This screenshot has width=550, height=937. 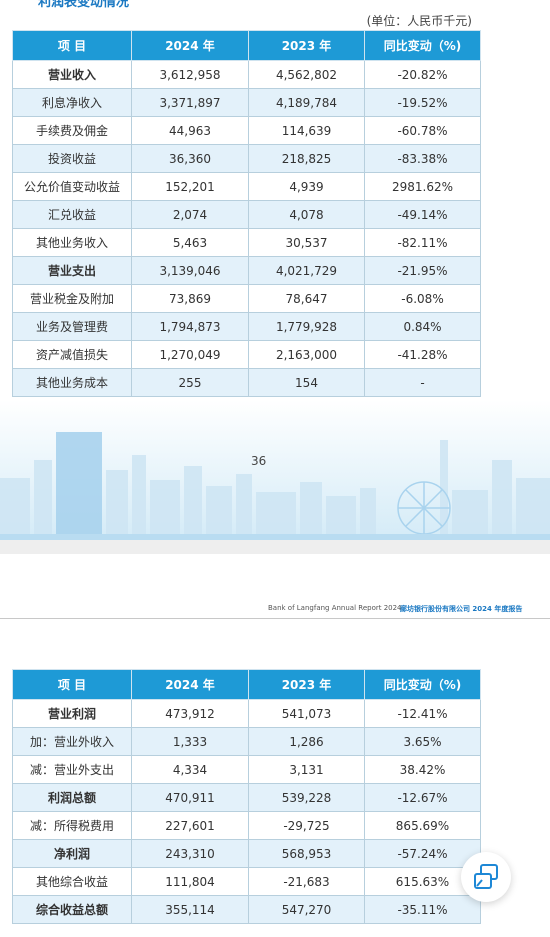 What do you see at coordinates (422, 853) in the screenshot?
I see `cell-change: -57.24%` at bounding box center [422, 853].